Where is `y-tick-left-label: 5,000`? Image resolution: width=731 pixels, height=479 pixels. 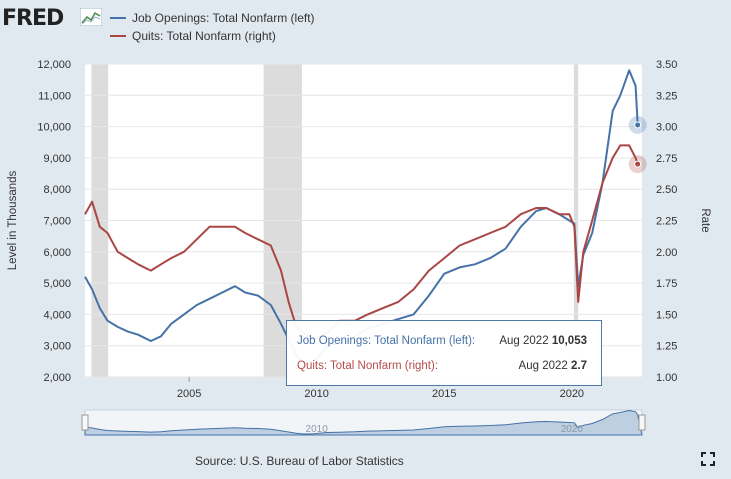 y-tick-left-label: 5,000 is located at coordinates (57, 284).